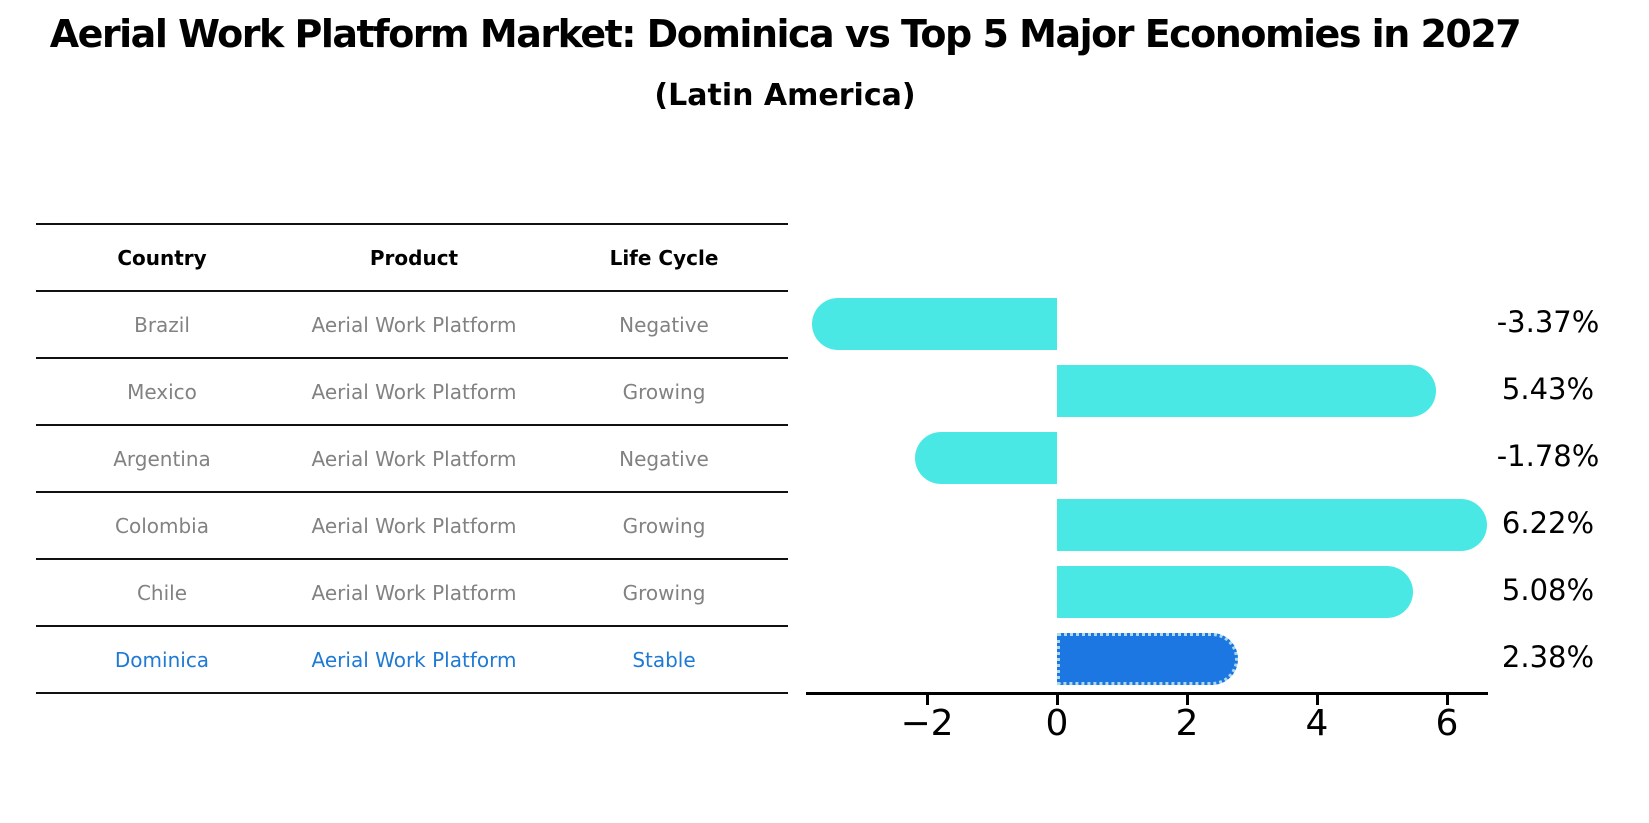 The width and height of the screenshot is (1649, 823). I want to click on country-cell: Mexico, so click(162, 391).